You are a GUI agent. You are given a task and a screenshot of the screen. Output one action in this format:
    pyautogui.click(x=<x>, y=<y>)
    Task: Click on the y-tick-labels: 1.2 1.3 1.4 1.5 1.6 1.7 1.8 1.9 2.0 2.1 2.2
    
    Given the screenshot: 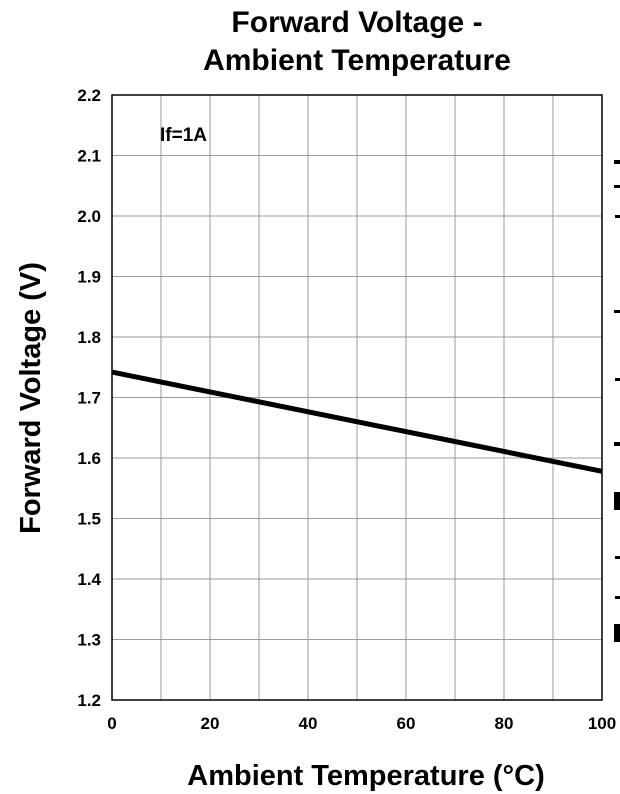 What is the action you would take?
    pyautogui.click(x=89, y=398)
    